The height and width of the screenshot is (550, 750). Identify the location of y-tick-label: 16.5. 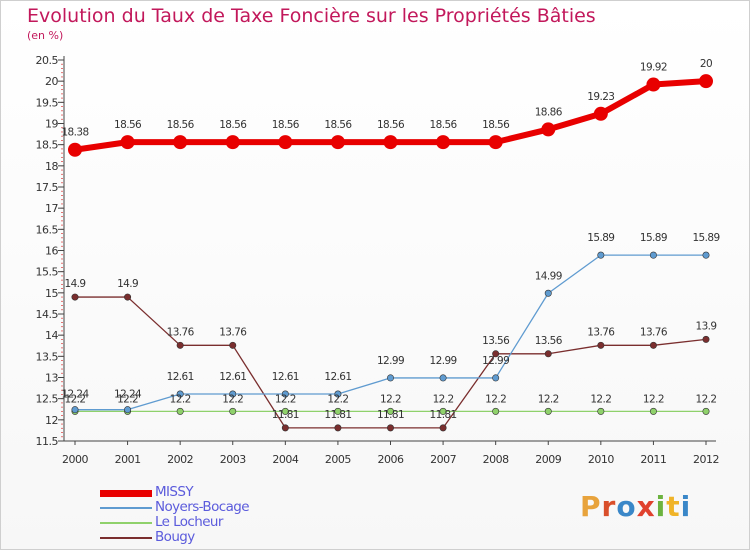
(47, 229).